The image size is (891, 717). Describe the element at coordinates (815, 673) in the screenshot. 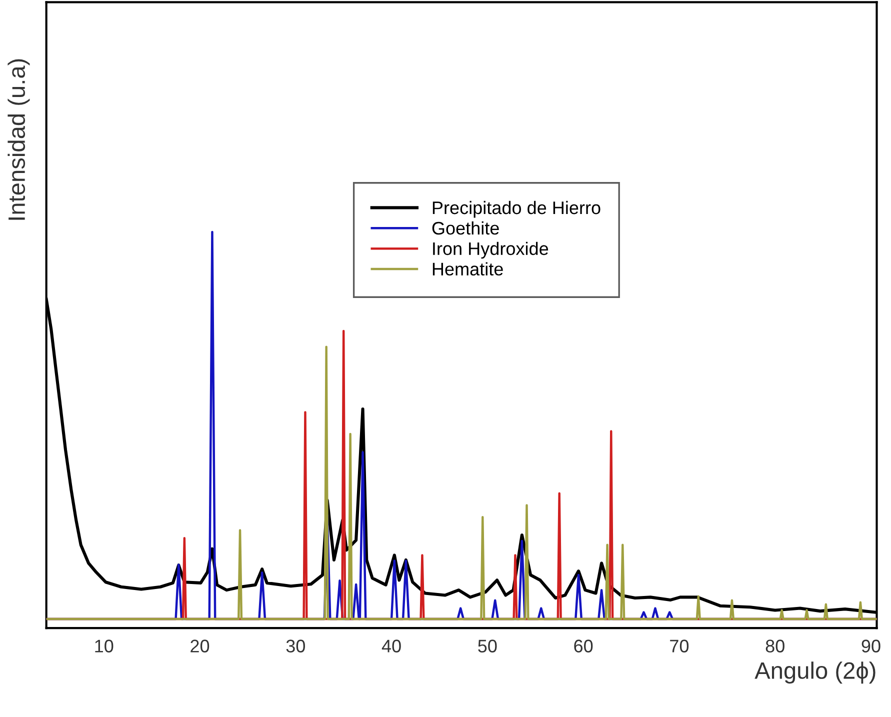

I see `x-axis-title: Angulo (2ϕ)` at that location.